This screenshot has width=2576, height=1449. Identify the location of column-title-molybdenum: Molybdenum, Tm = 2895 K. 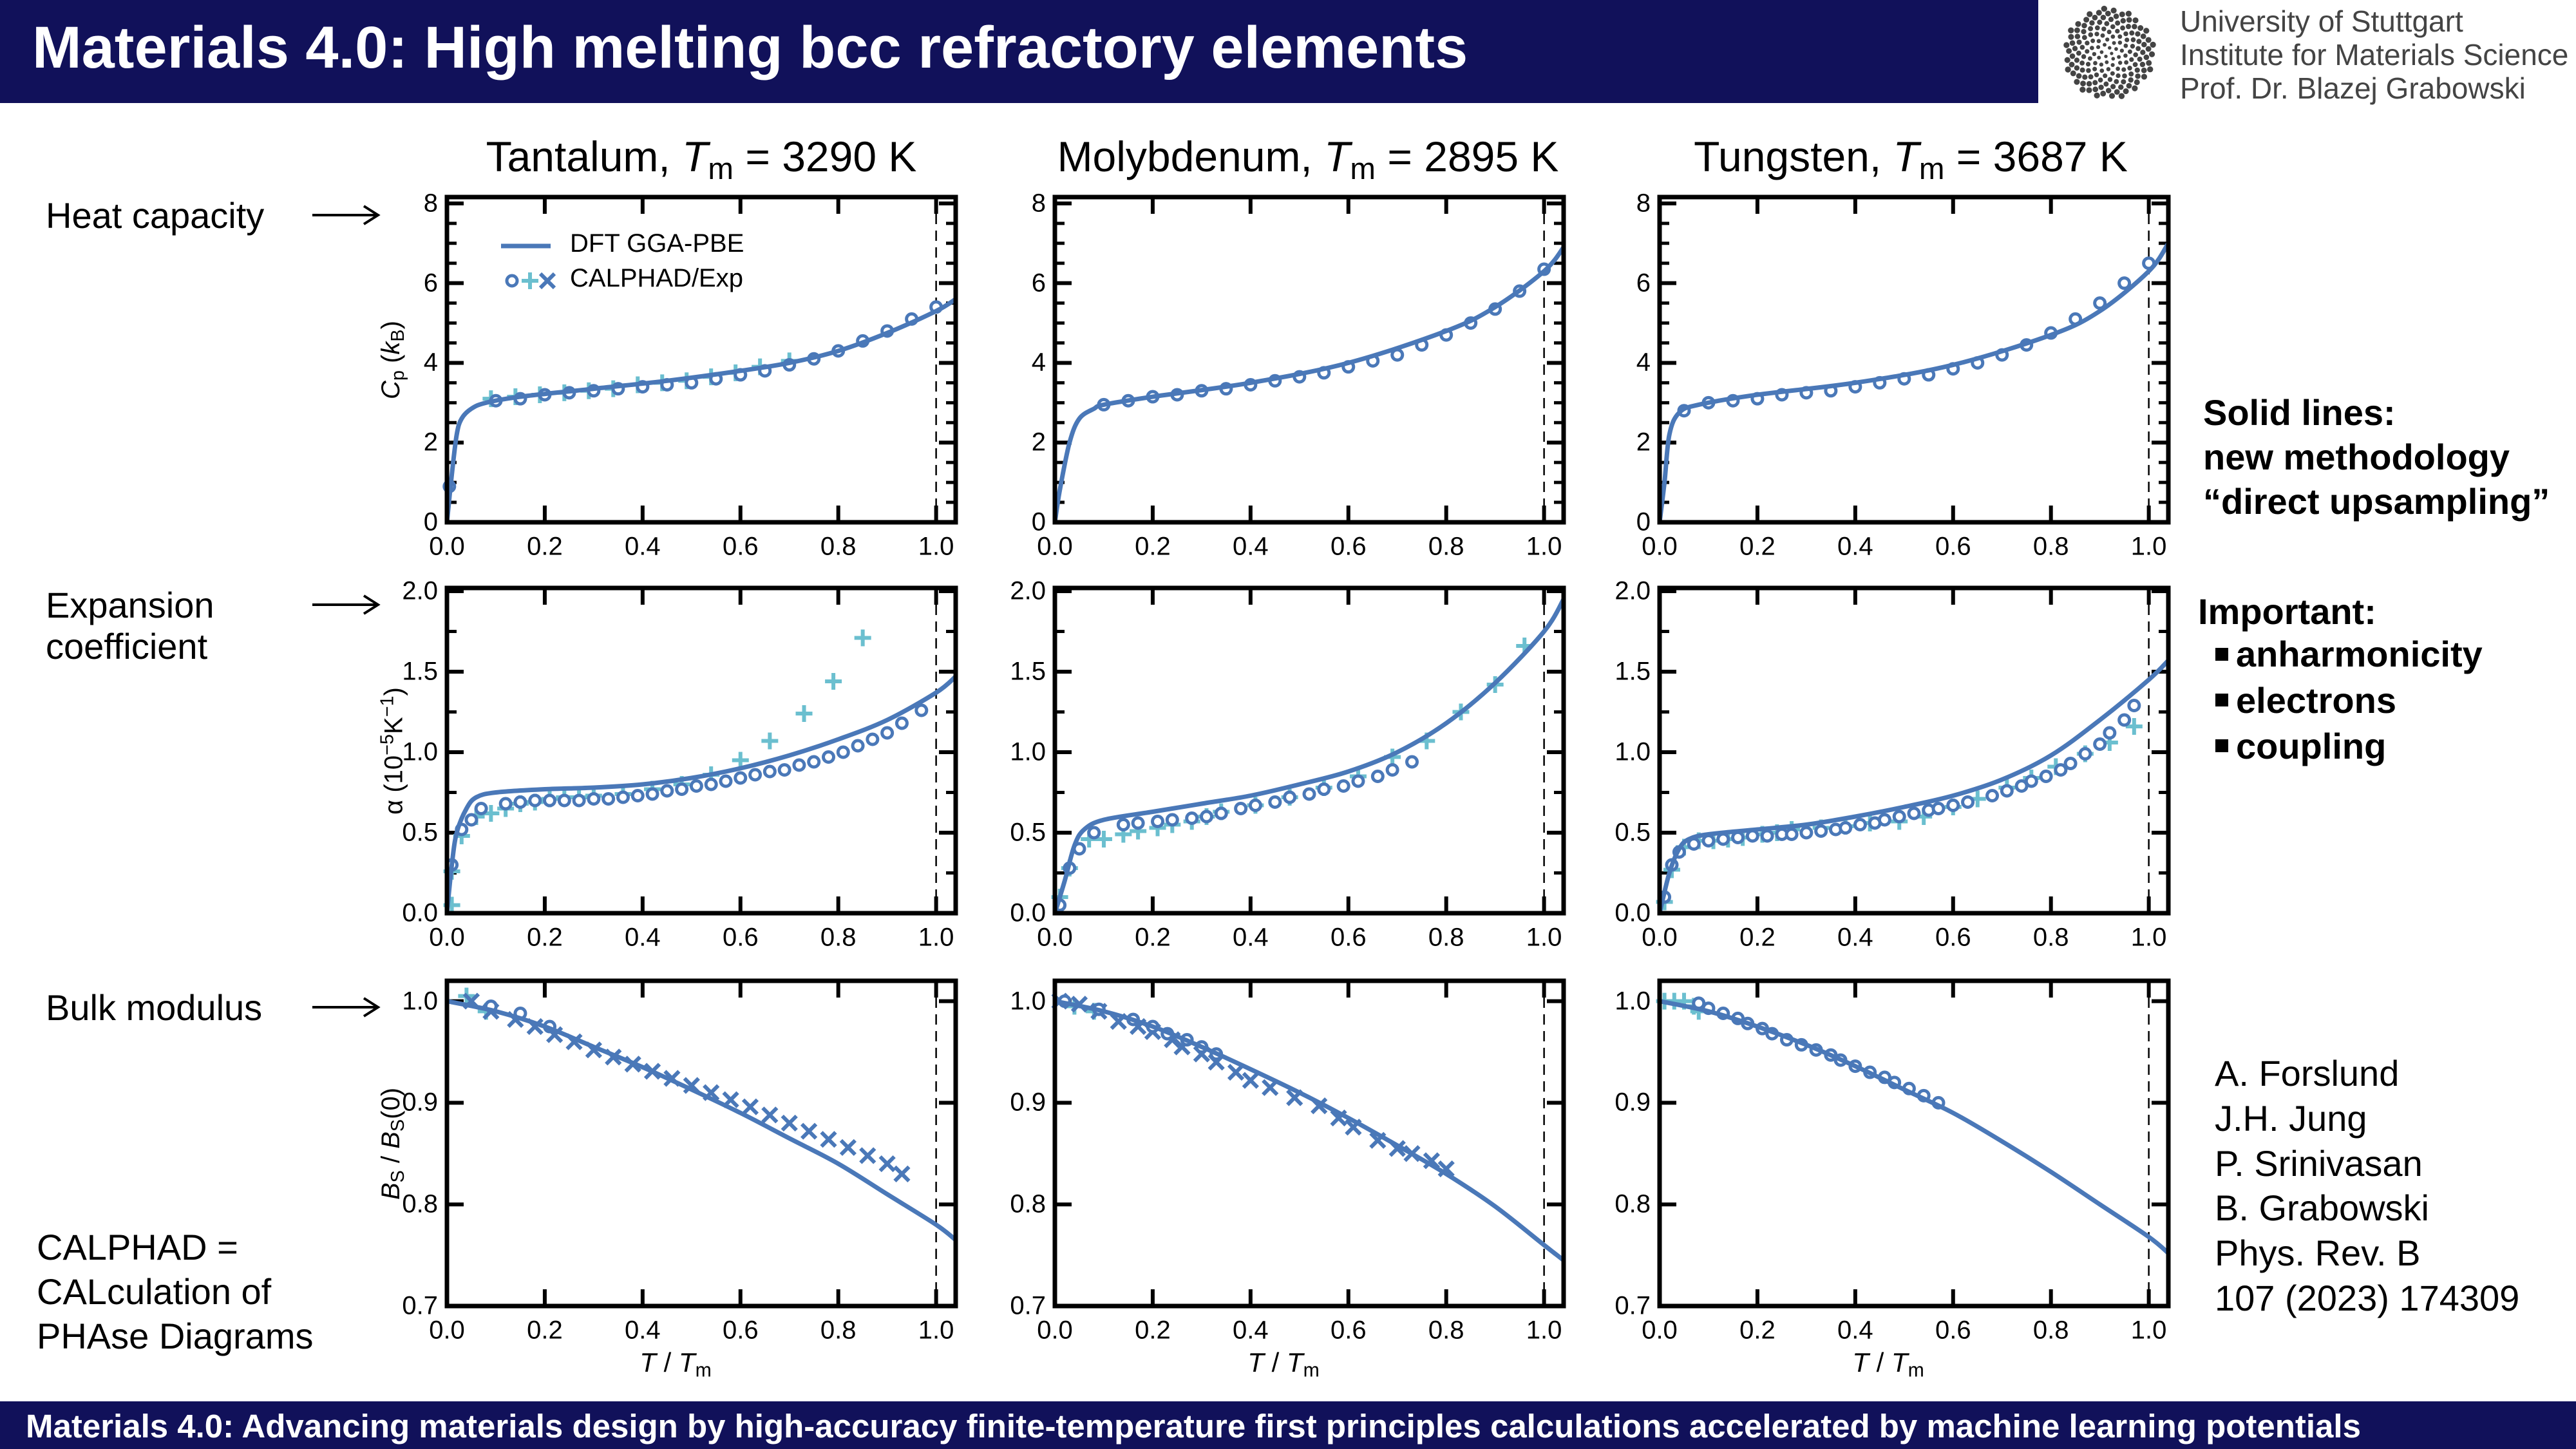
(1308, 159).